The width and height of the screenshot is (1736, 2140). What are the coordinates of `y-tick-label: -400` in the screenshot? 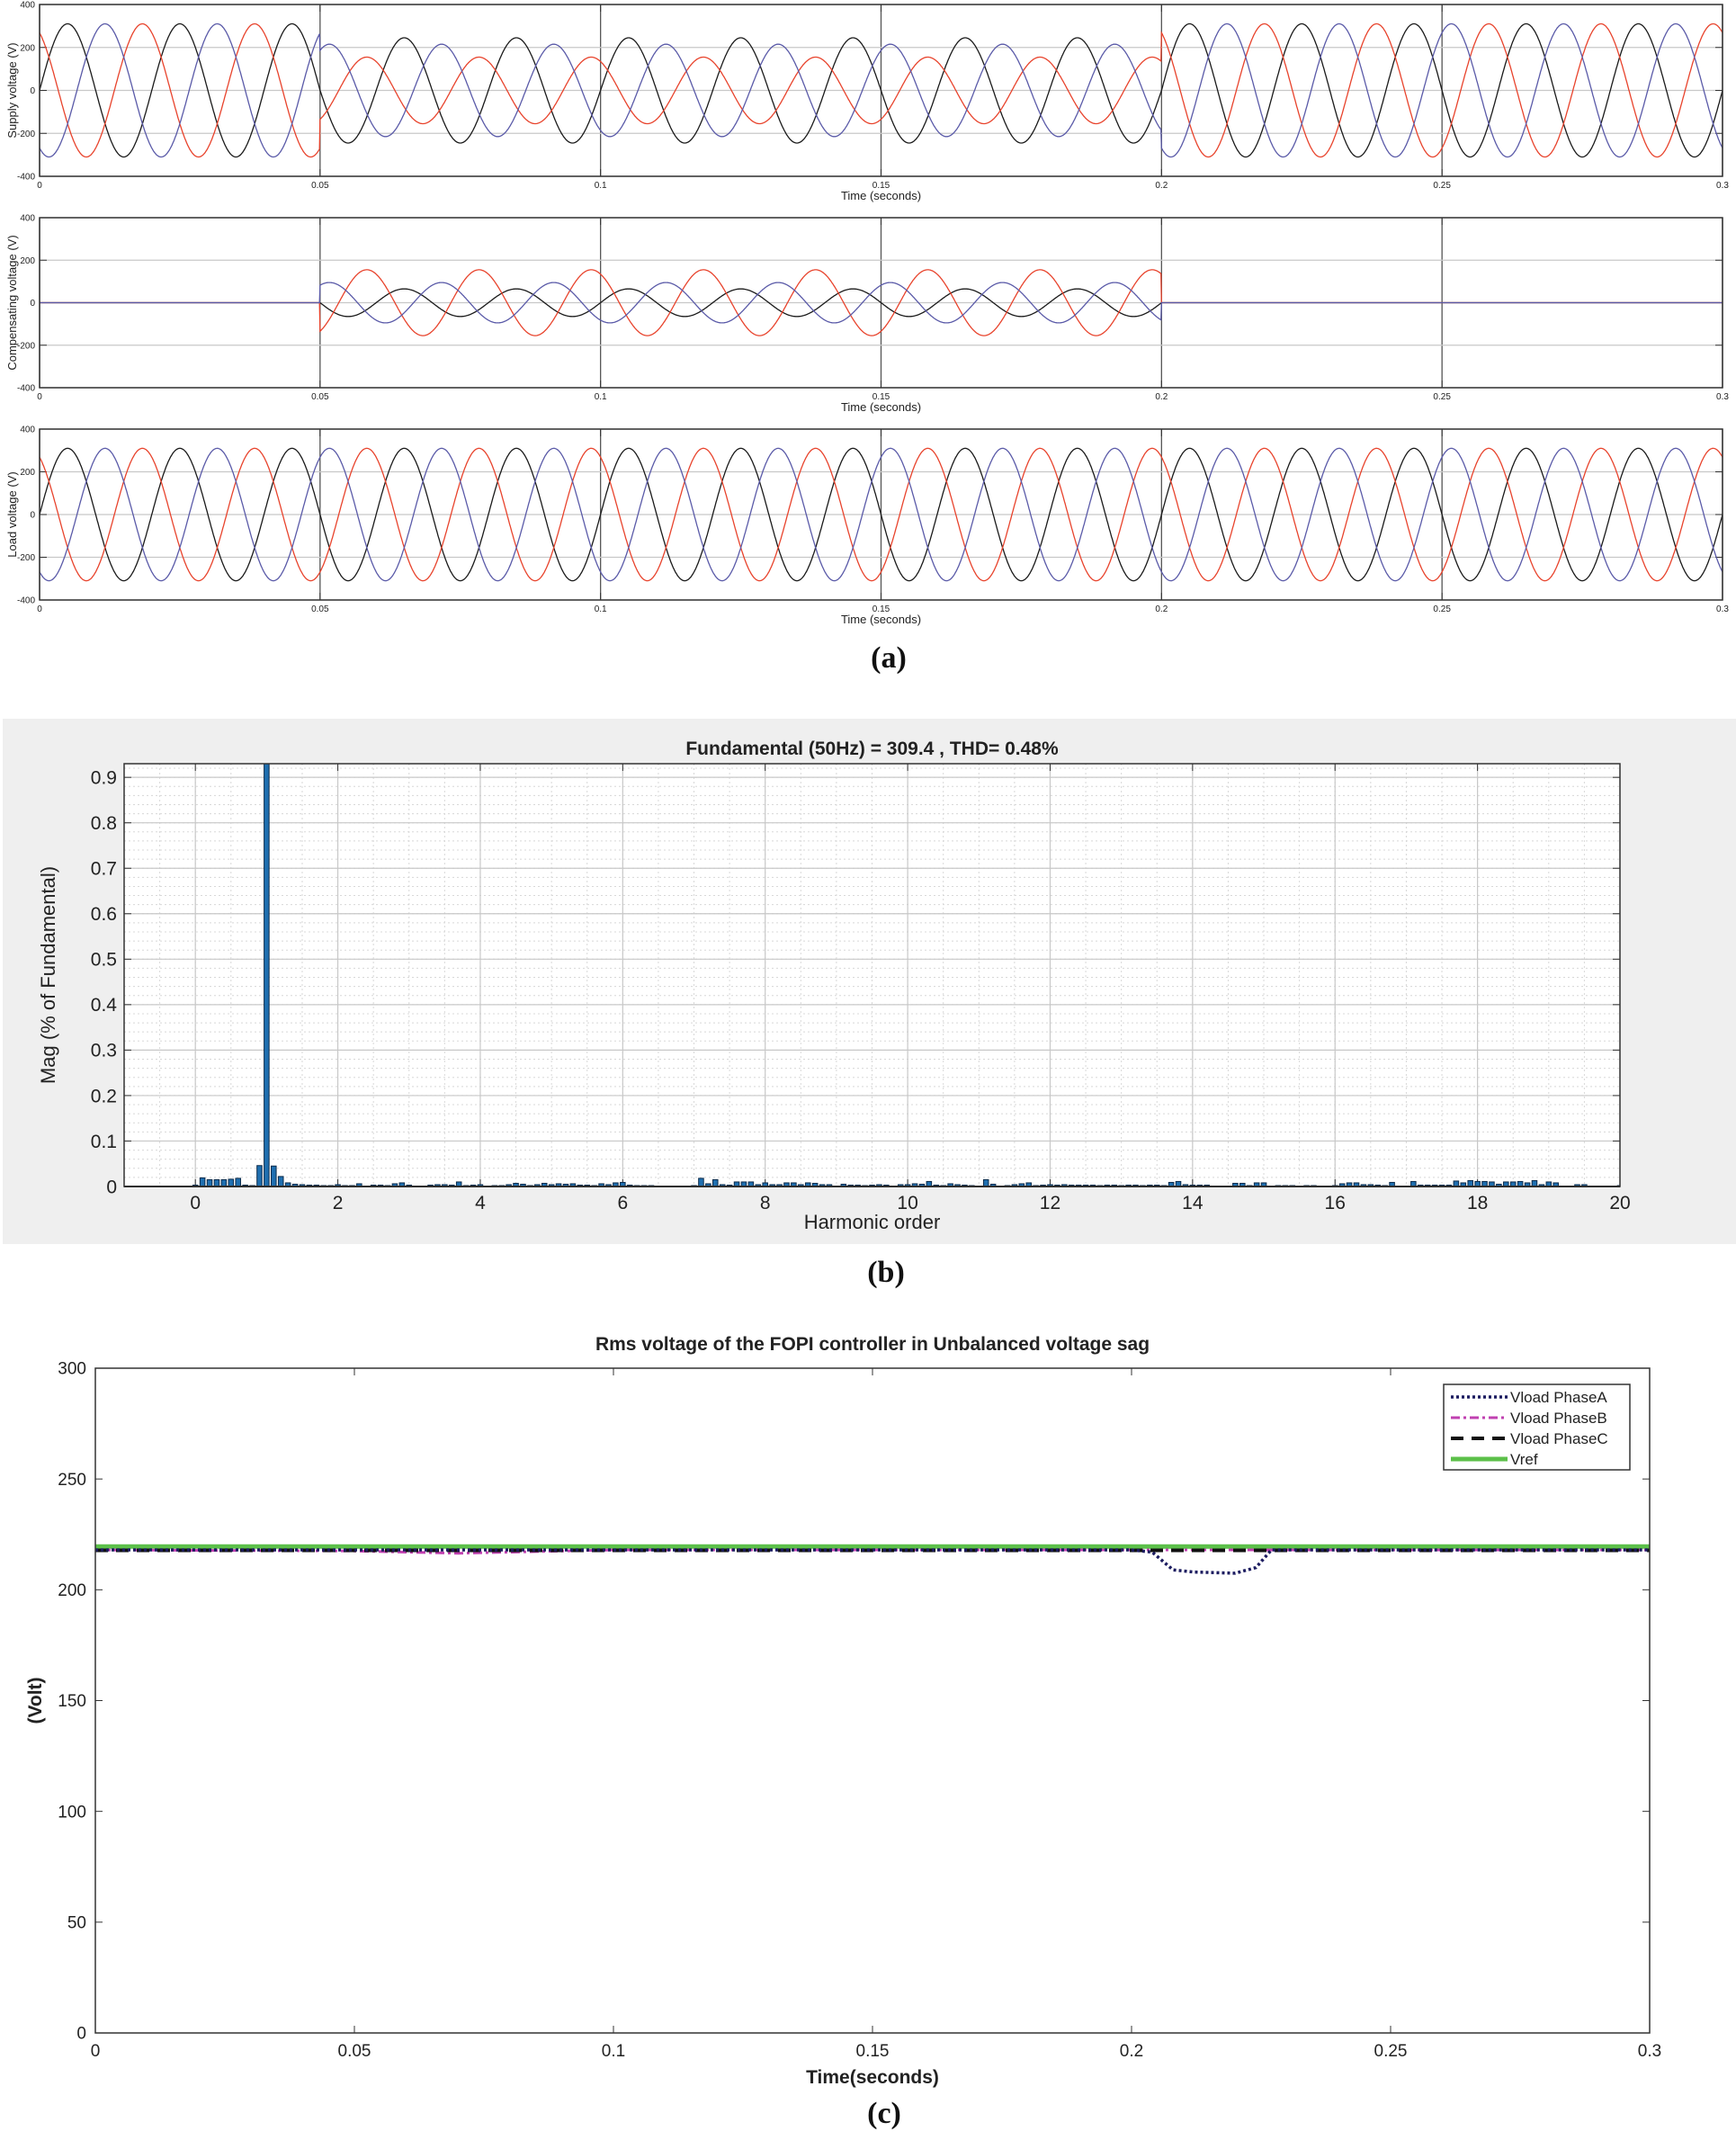 It's located at (26, 601).